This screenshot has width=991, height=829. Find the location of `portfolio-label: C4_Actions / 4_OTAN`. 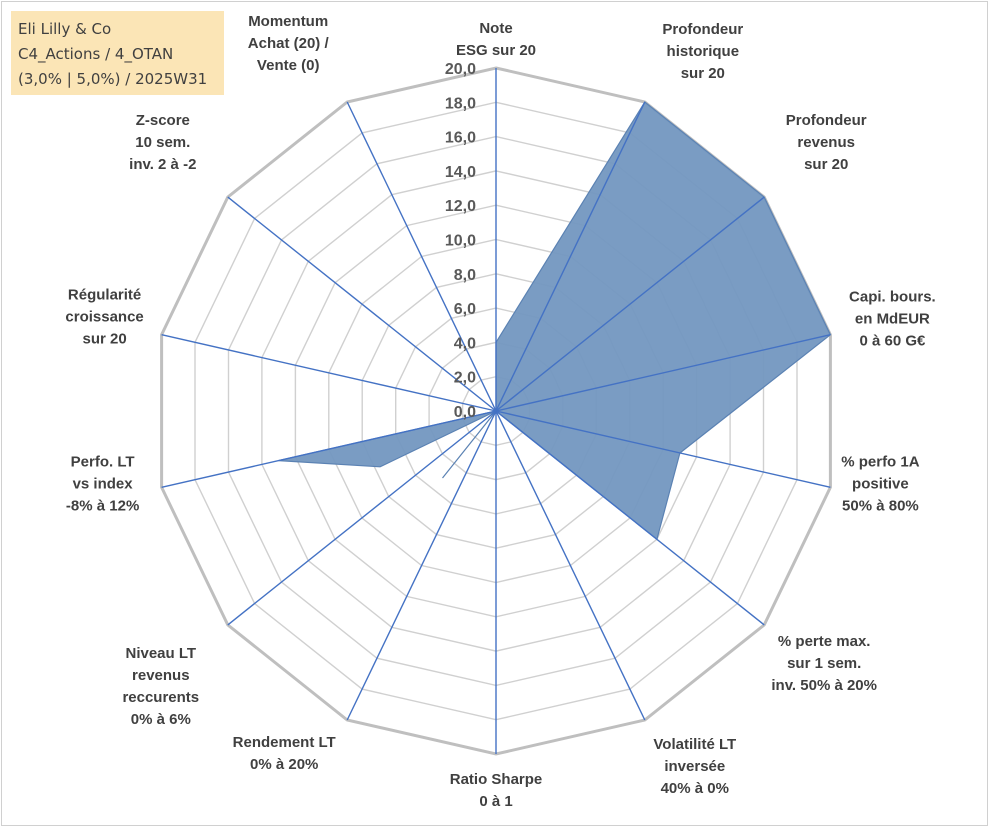

portfolio-label: C4_Actions / 4_OTAN is located at coordinates (96, 54).